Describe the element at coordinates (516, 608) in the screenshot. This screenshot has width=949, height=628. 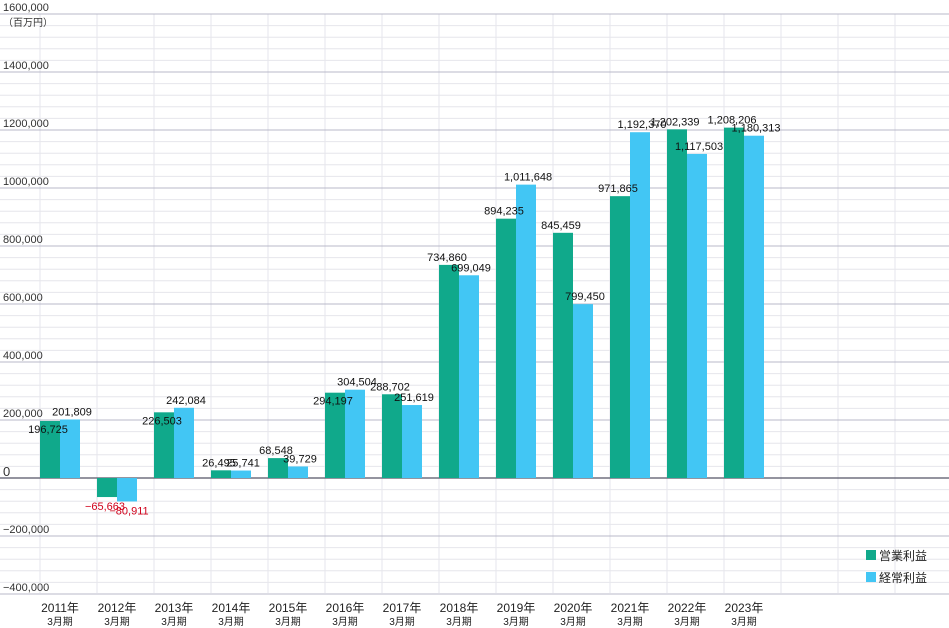
I see `x-tick-label: 2019年` at that location.